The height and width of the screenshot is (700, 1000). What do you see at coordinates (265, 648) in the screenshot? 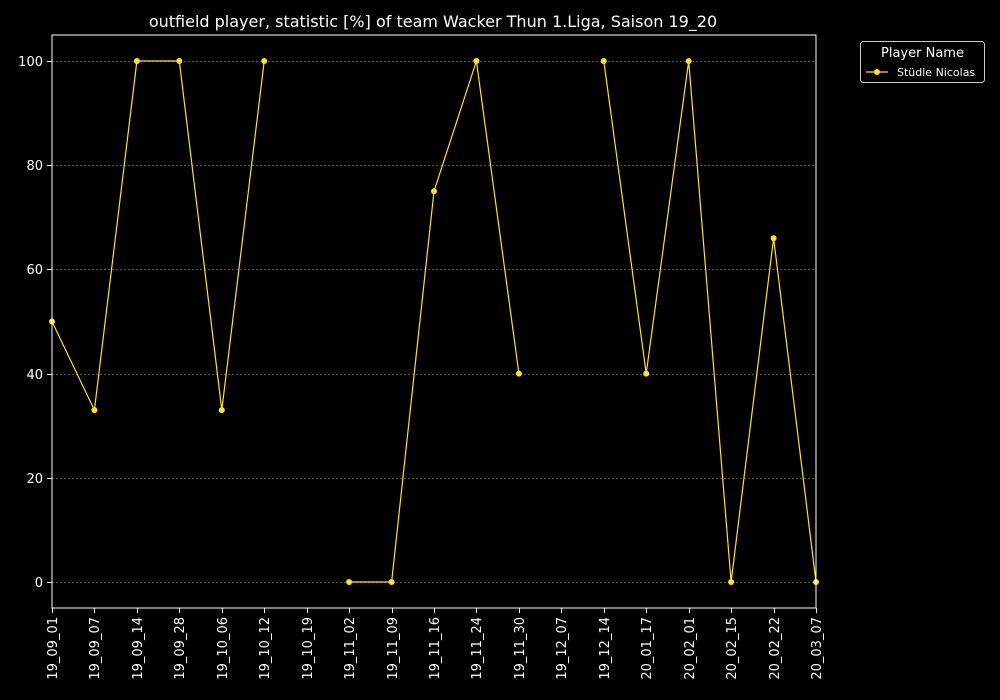
I see `x-tick-label: 19_10_12` at bounding box center [265, 648].